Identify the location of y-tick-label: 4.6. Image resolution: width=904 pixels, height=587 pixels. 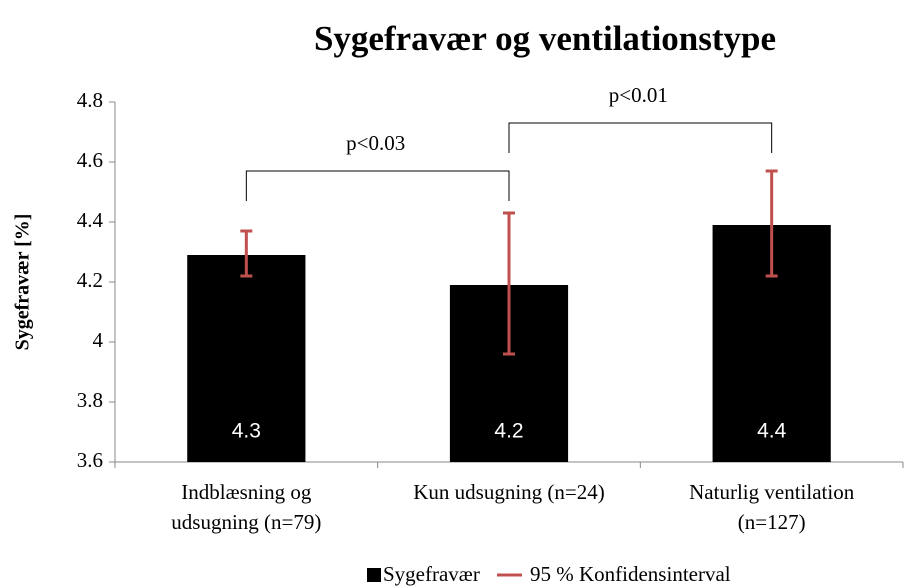
(90, 160).